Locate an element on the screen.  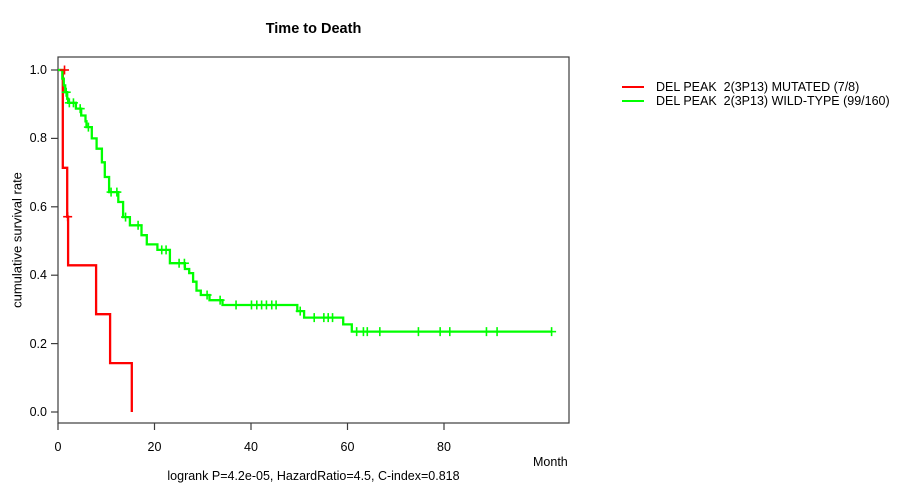
y-tick-label-0.8: 0.8 is located at coordinates (38, 138).